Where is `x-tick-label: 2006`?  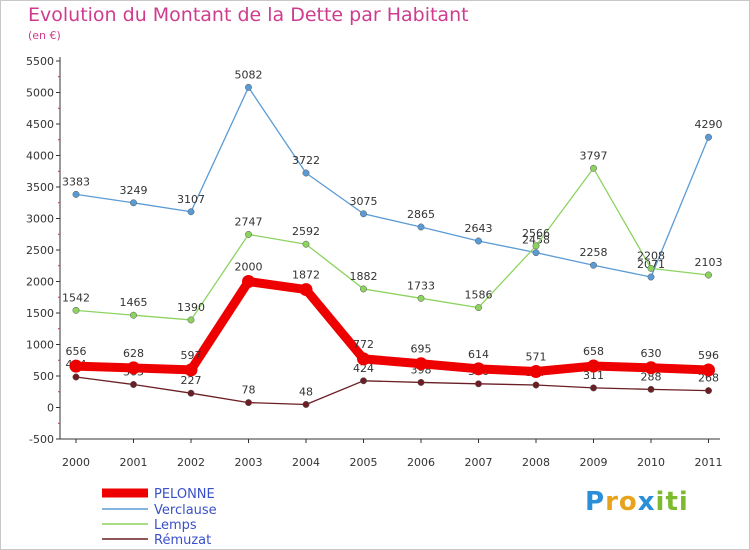 x-tick-label: 2006 is located at coordinates (421, 462).